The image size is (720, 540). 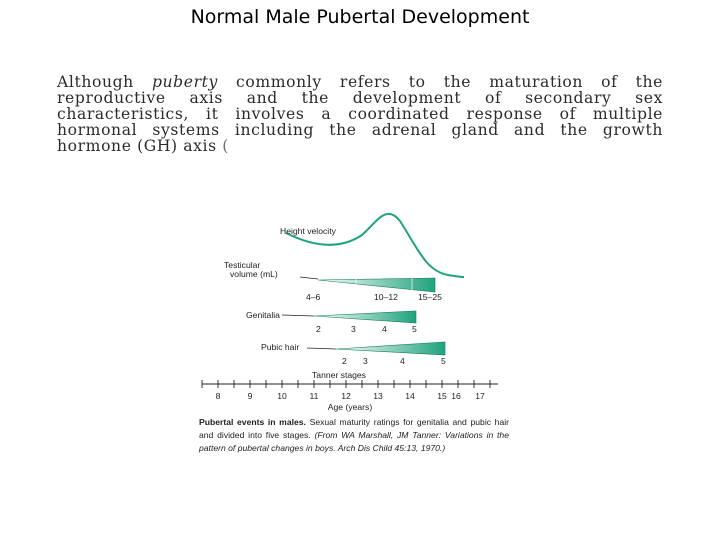 I want to click on height-velocity-label: Height velocity, so click(x=308, y=231).